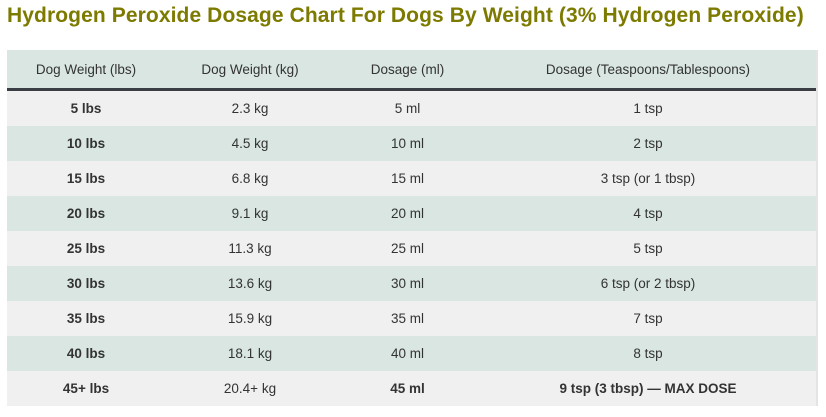 Image resolution: width=826 pixels, height=417 pixels. Describe the element at coordinates (407, 388) in the screenshot. I see `cell-dosage-ml: 45 ml` at that location.